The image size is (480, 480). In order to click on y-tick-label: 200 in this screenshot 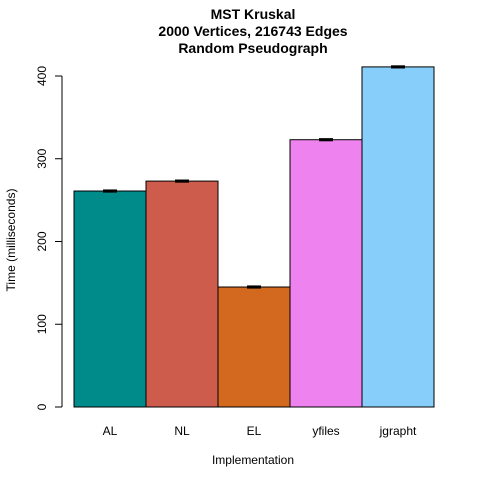, I will do `click(42, 241)`.